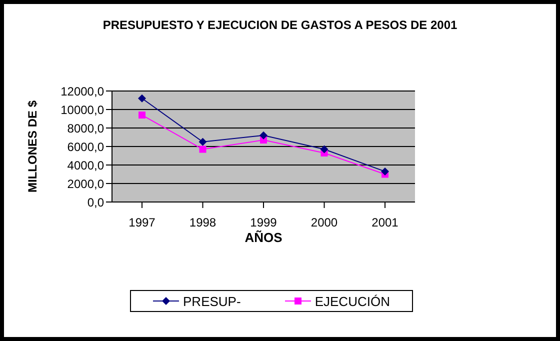 This screenshot has height=341, width=560. What do you see at coordinates (211, 301) in the screenshot?
I see `legend-label: PRESUP-` at bounding box center [211, 301].